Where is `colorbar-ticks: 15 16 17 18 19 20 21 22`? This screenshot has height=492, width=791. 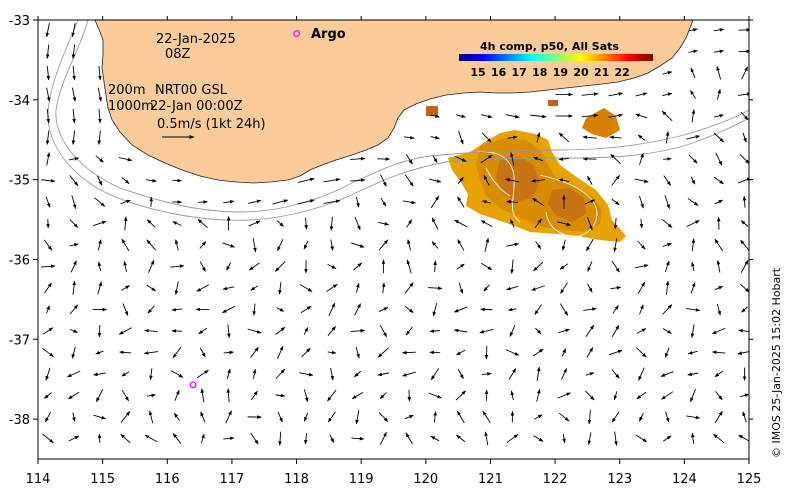 colorbar-ticks: 15 16 17 18 19 20 21 22 is located at coordinates (550, 72).